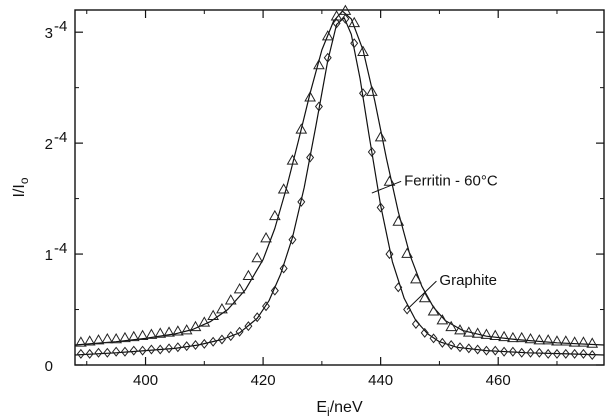  What do you see at coordinates (434, 241) in the screenshot?
I see `annotations: Ferritin - 60°C Graphite` at bounding box center [434, 241].